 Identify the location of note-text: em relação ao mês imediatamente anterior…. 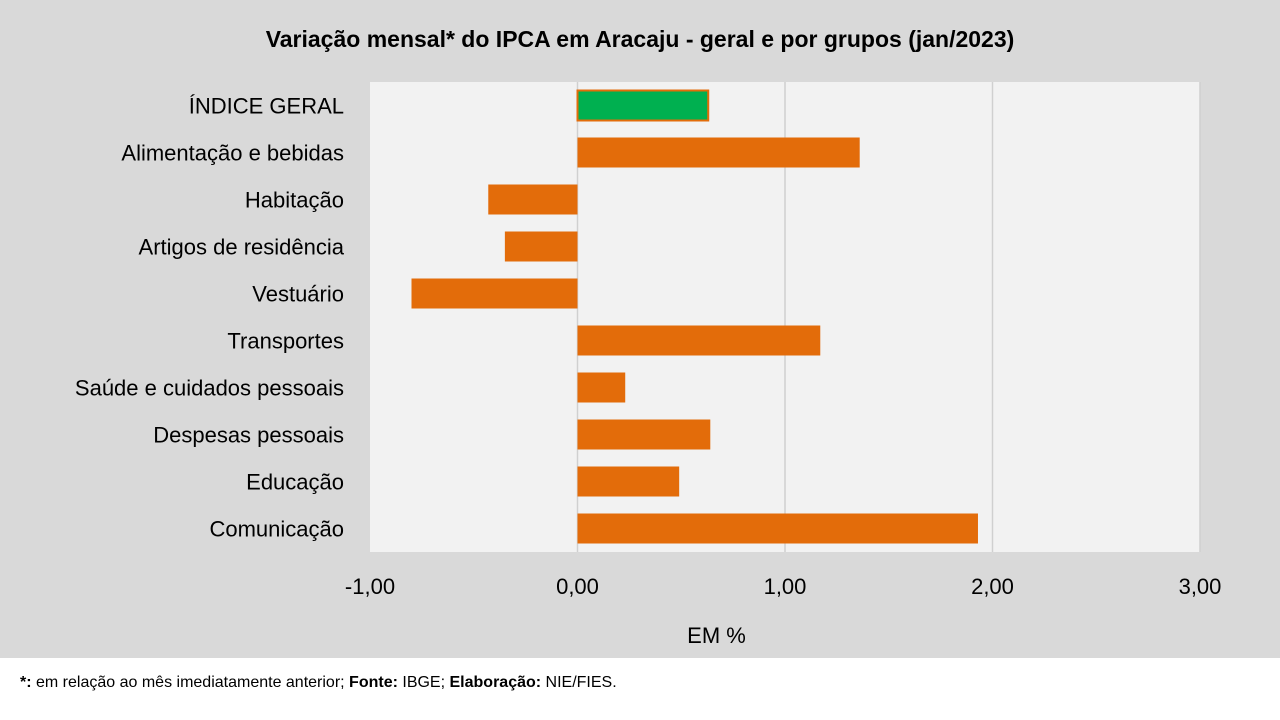
(190, 682).